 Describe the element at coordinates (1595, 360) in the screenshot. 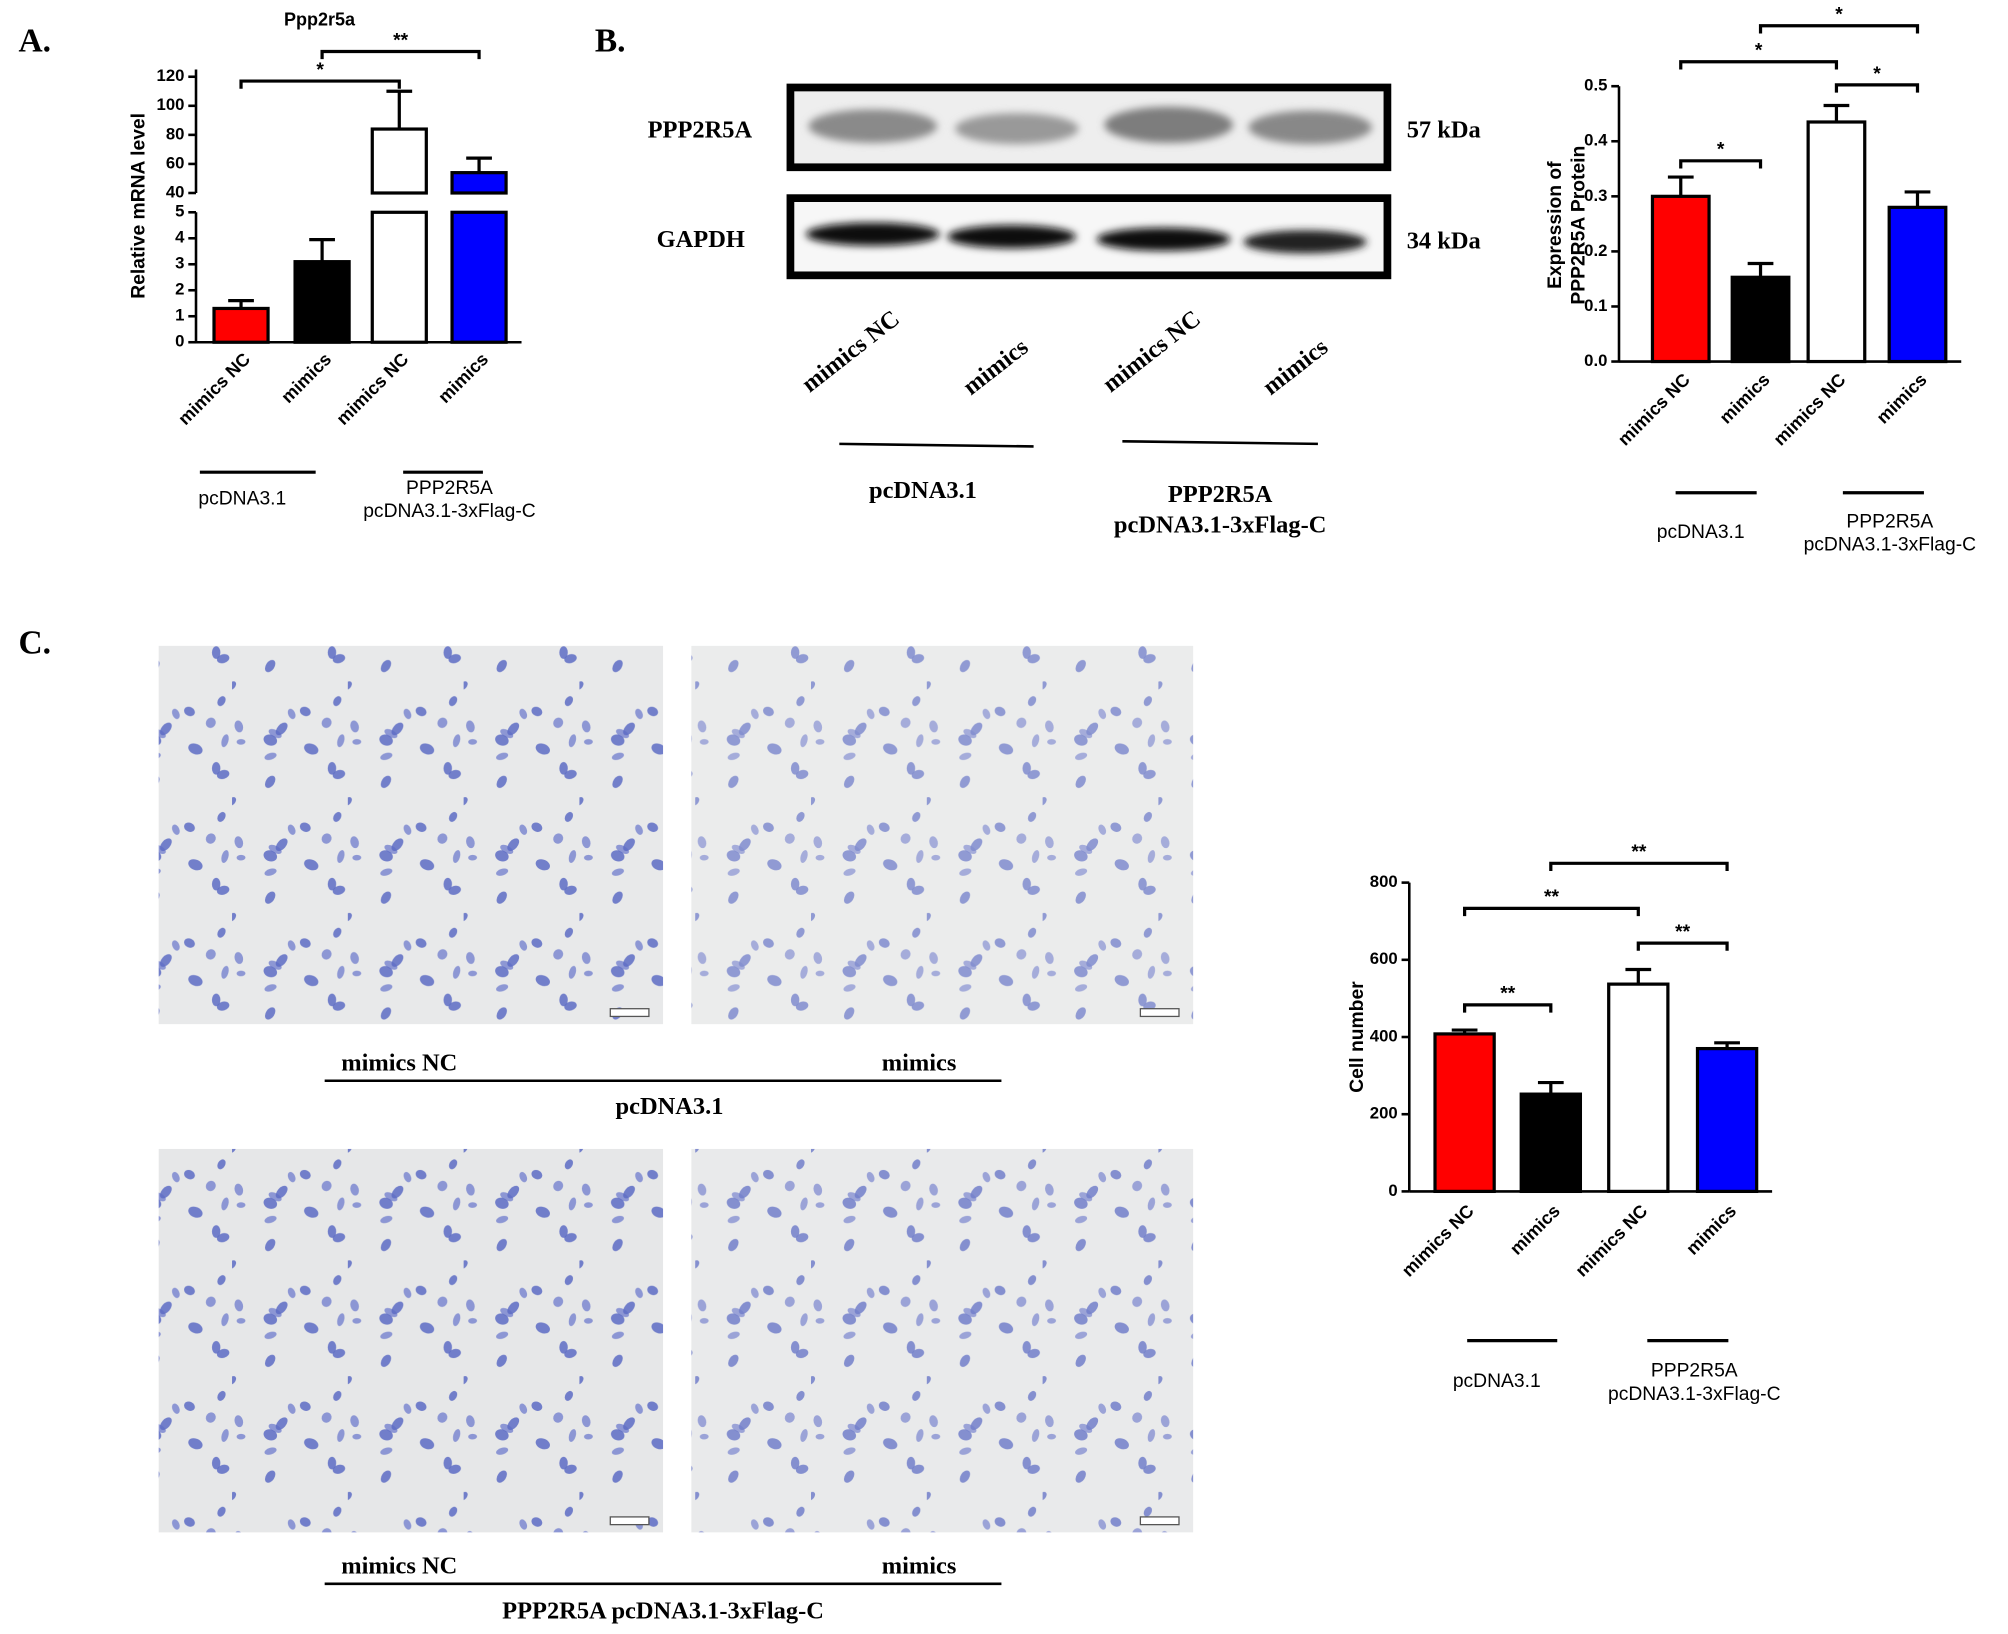

I see `y-tick-label: 0.0` at that location.